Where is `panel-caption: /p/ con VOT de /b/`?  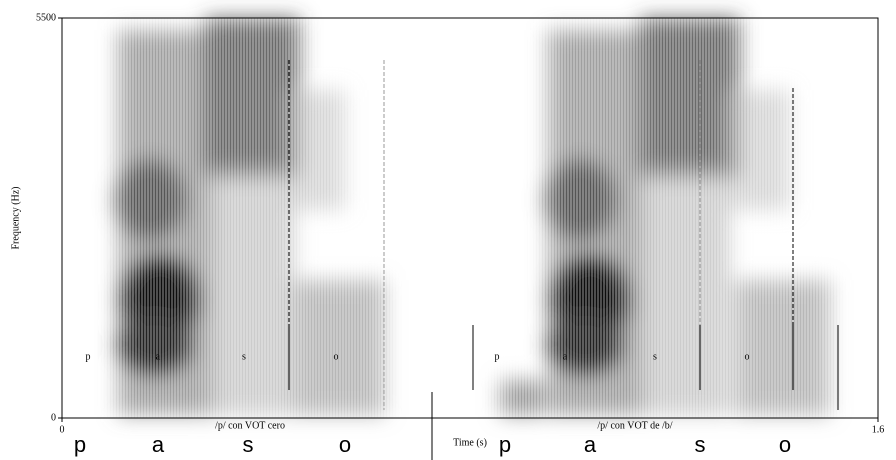
panel-caption: /p/ con VOT de /b/ is located at coordinates (634, 425).